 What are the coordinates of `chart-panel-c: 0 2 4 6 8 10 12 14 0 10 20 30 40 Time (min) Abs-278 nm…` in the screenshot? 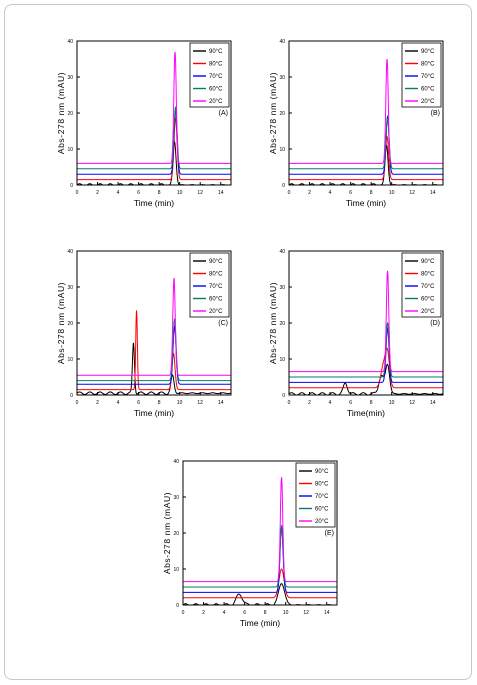 It's located at (144, 333).